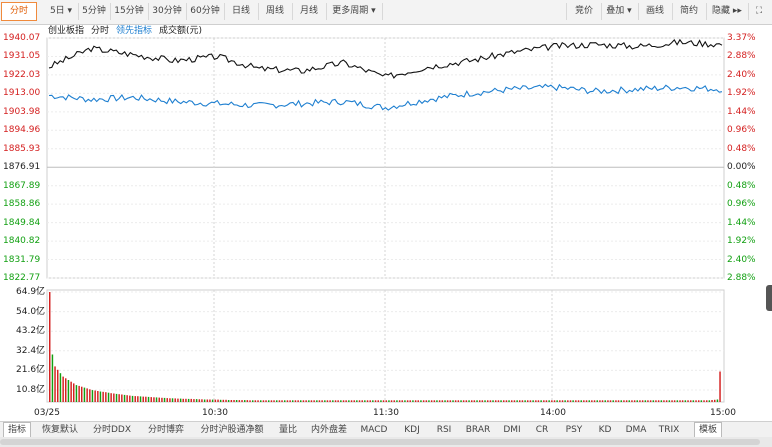 The width and height of the screenshot is (772, 447). What do you see at coordinates (386, 413) in the screenshot?
I see `time-label: 11:30` at bounding box center [386, 413].